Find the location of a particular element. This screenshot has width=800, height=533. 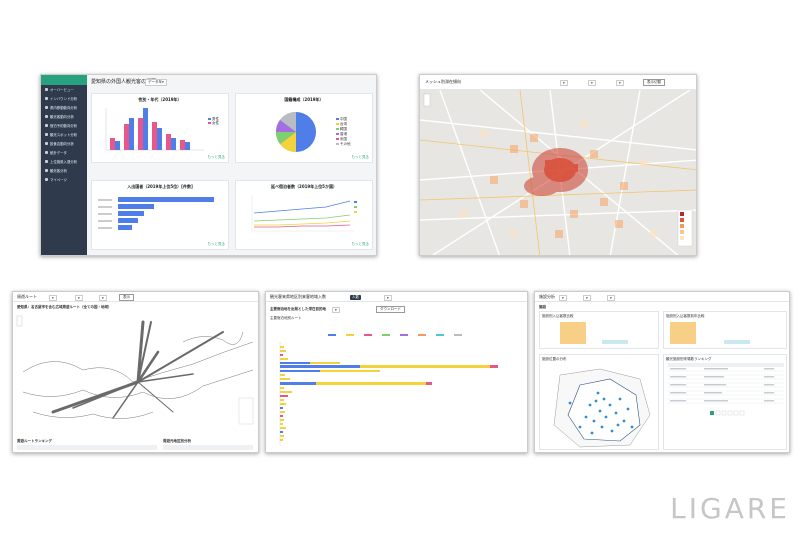

legend-label: 台湾 is located at coordinates (343, 124).